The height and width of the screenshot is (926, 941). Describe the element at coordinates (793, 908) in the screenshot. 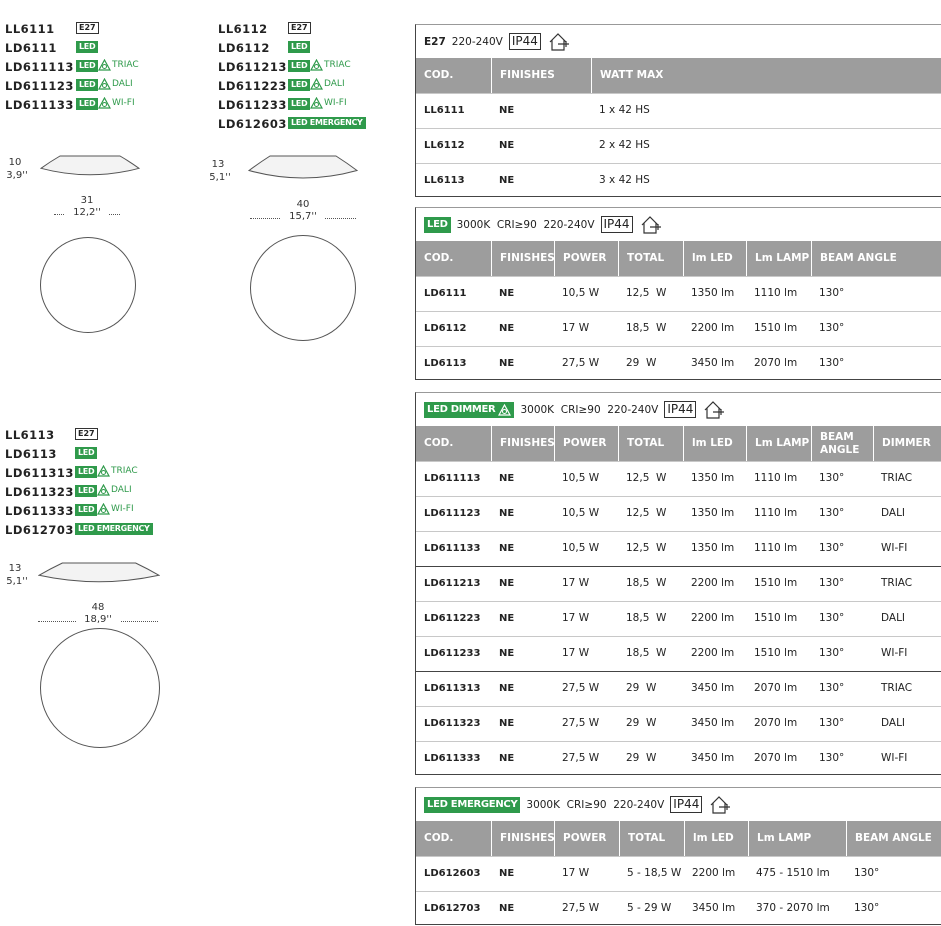

I see `table-cell: 370 - 2070 lm` at that location.